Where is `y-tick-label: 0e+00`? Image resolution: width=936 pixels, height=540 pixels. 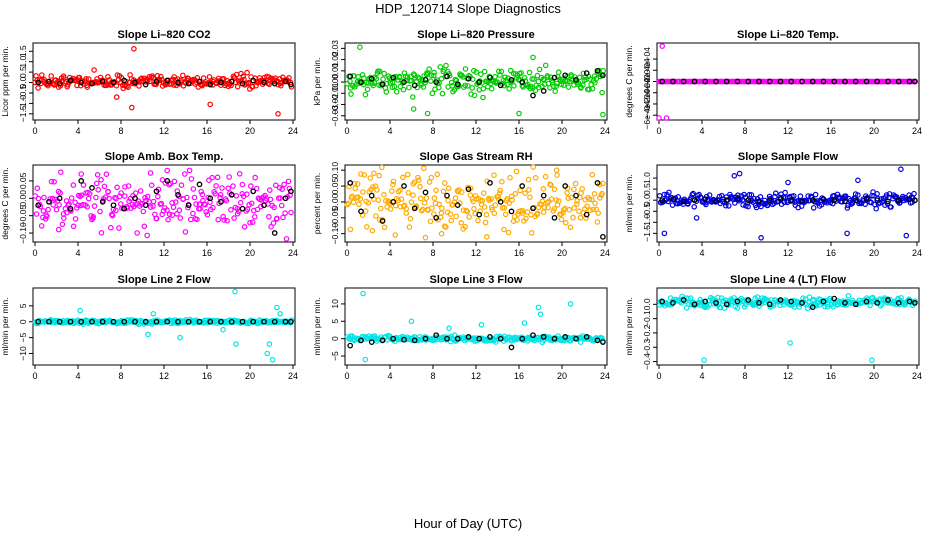
y-tick-label: 0e+00 is located at coordinates (647, 81).